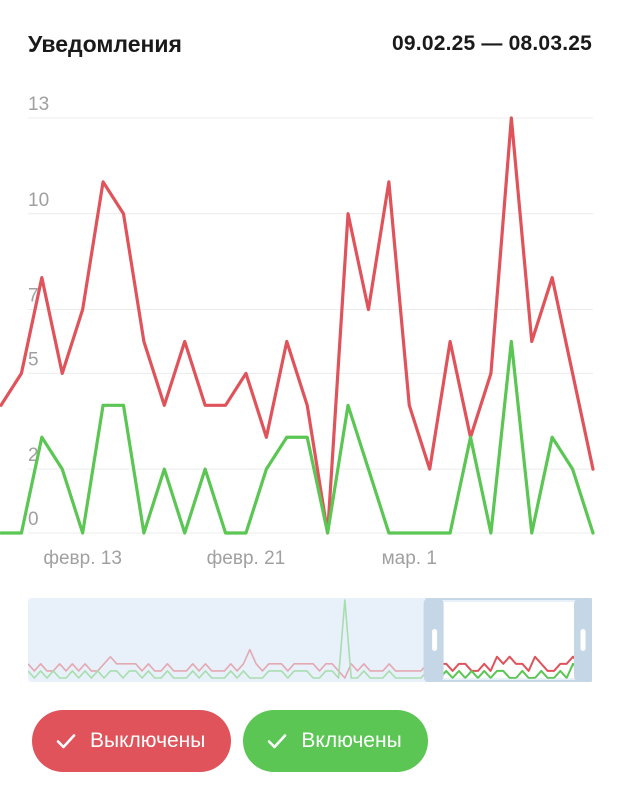 The width and height of the screenshot is (620, 800). Describe the element at coordinates (105, 43) in the screenshot. I see `page-title: Уведомления` at that location.